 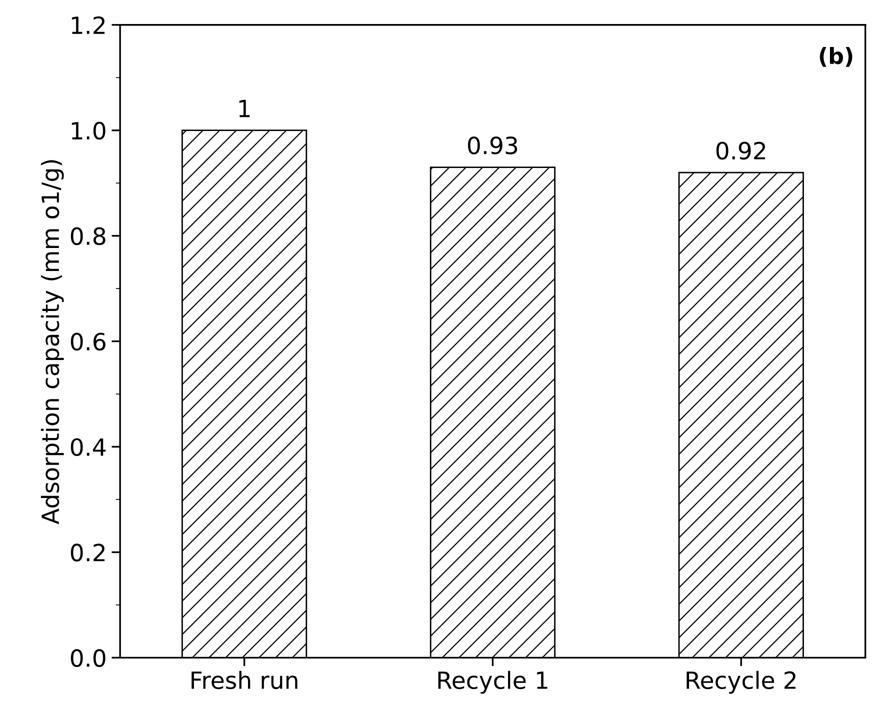 What do you see at coordinates (87, 553) in the screenshot?
I see `y-tick-label: 0.2` at bounding box center [87, 553].